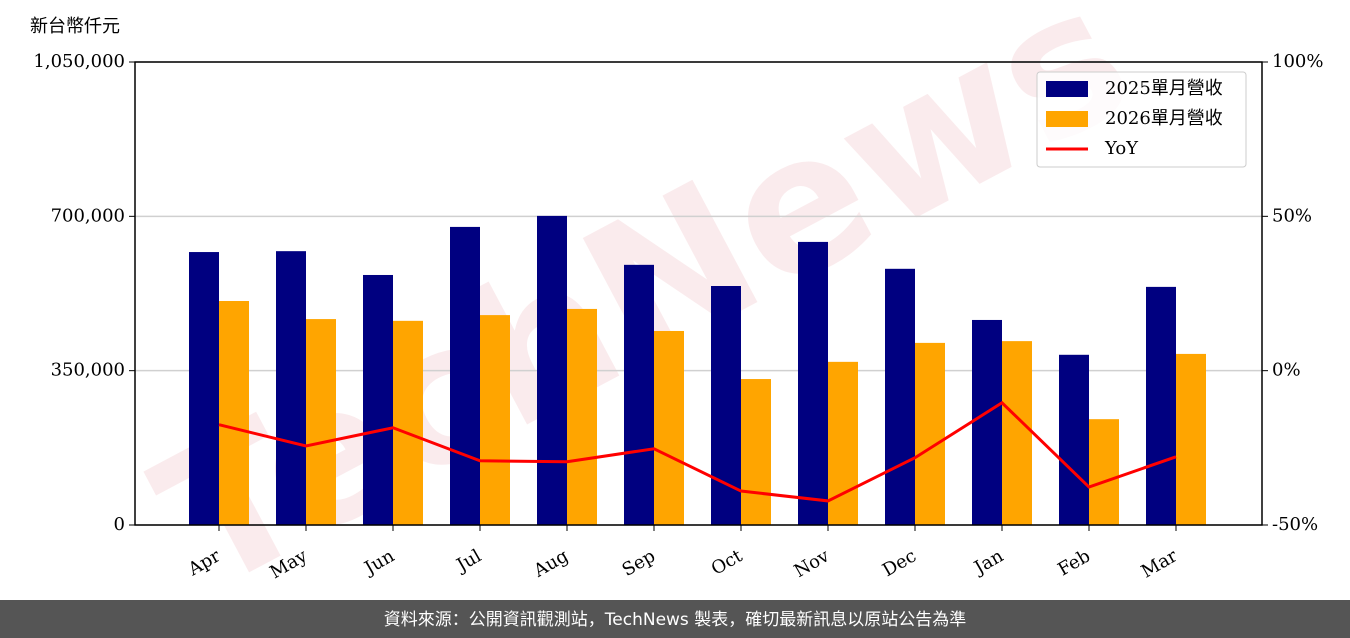 The image size is (1350, 638). What do you see at coordinates (1164, 88) in the screenshot?
I see `legend-label: 2025單月營收` at bounding box center [1164, 88].